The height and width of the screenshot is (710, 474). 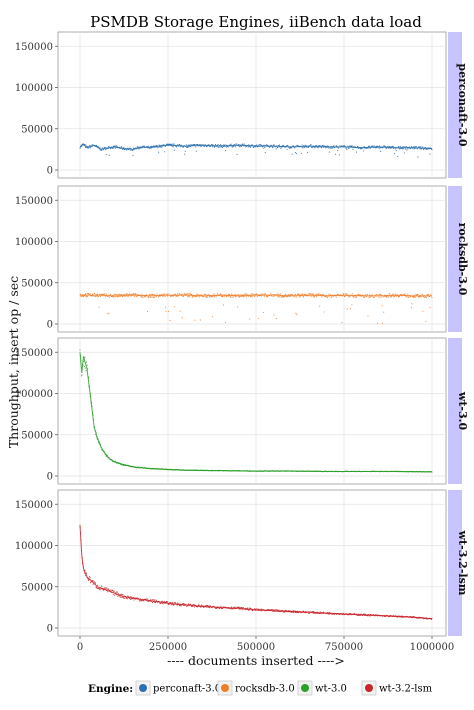 I want to click on facet-strip-label: wt-3.2-lsm, so click(x=462, y=563).